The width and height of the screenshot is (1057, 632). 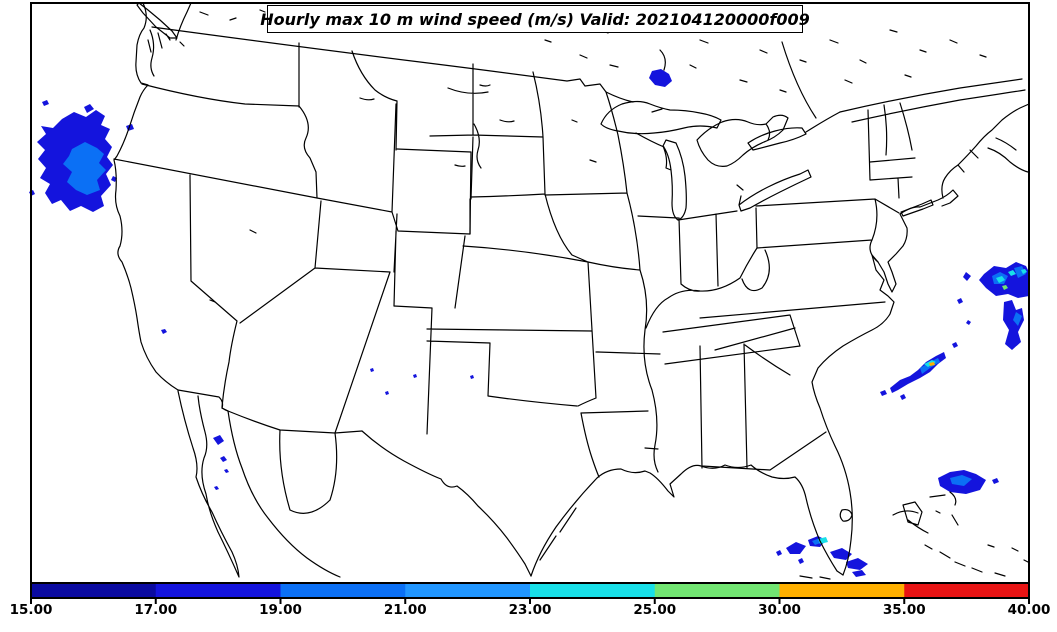 I want to click on rio-grande, so click(x=446, y=503).